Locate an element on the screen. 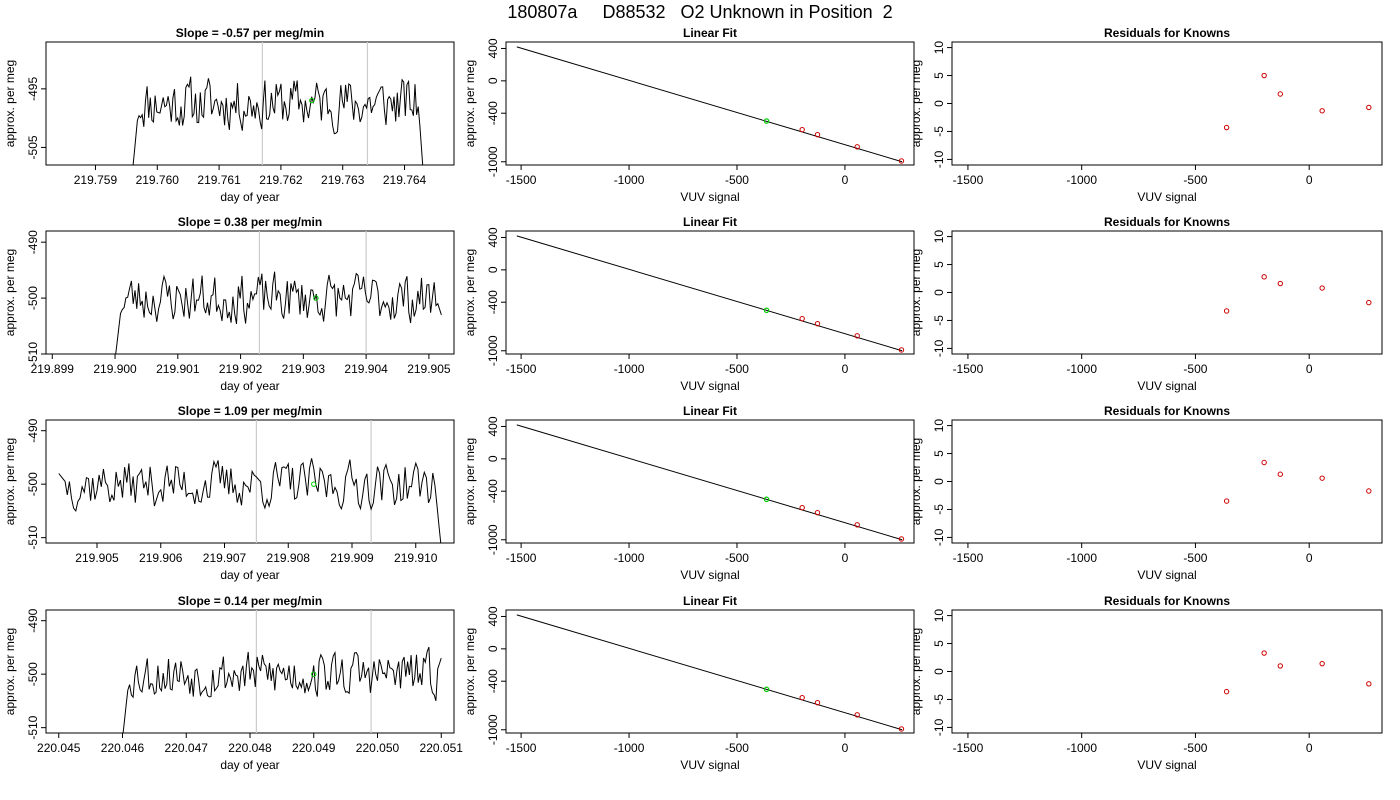  y-axis: 10 5 0 -5 -10 is located at coordinates (942, 293).